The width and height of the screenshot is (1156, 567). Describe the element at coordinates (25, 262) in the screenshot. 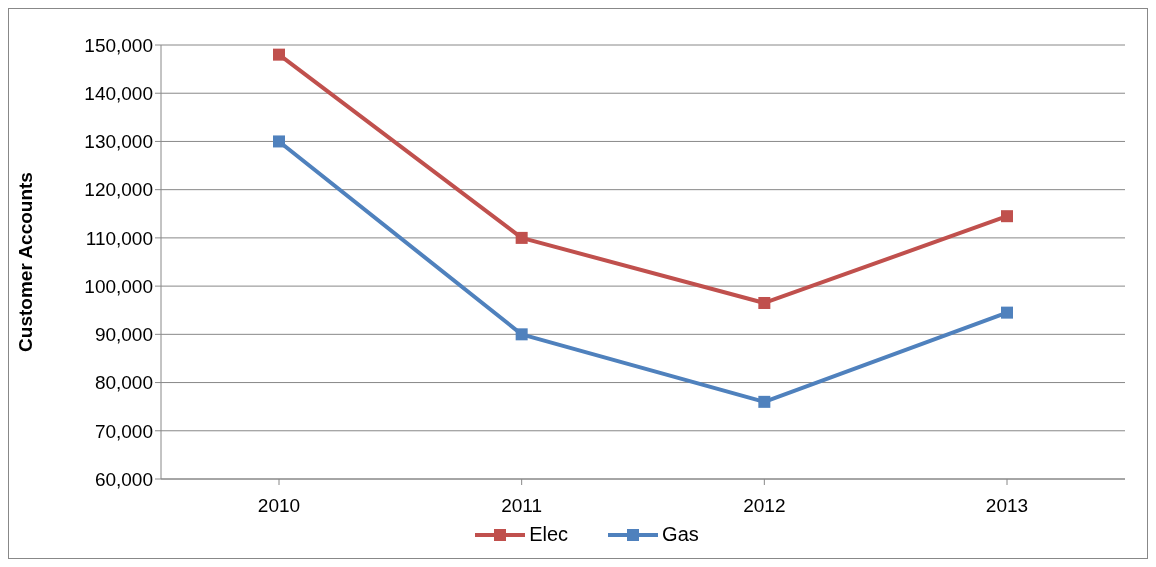

I see `y-axis-title: Customer Accounts` at that location.